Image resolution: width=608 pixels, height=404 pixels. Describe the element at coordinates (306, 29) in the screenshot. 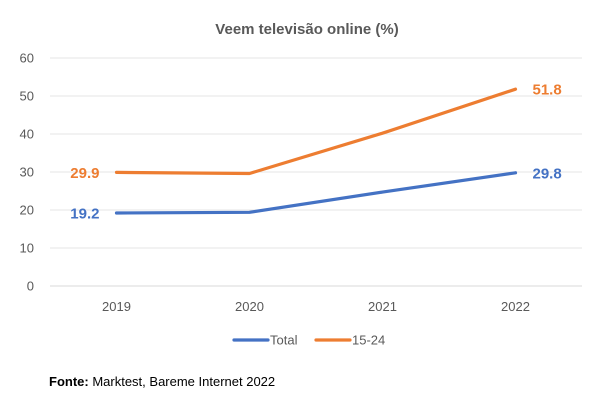

I see `chart-title: Veem televisão online (%)` at that location.